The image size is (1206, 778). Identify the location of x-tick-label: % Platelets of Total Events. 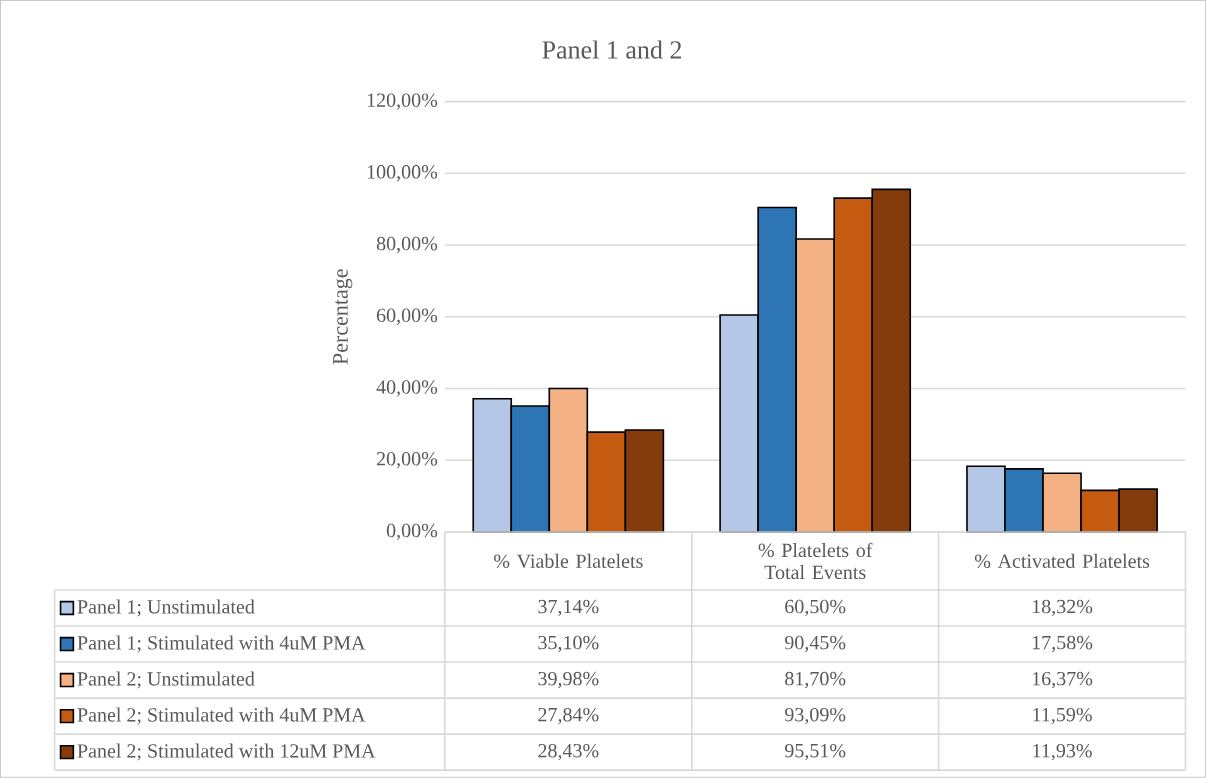
(815, 561).